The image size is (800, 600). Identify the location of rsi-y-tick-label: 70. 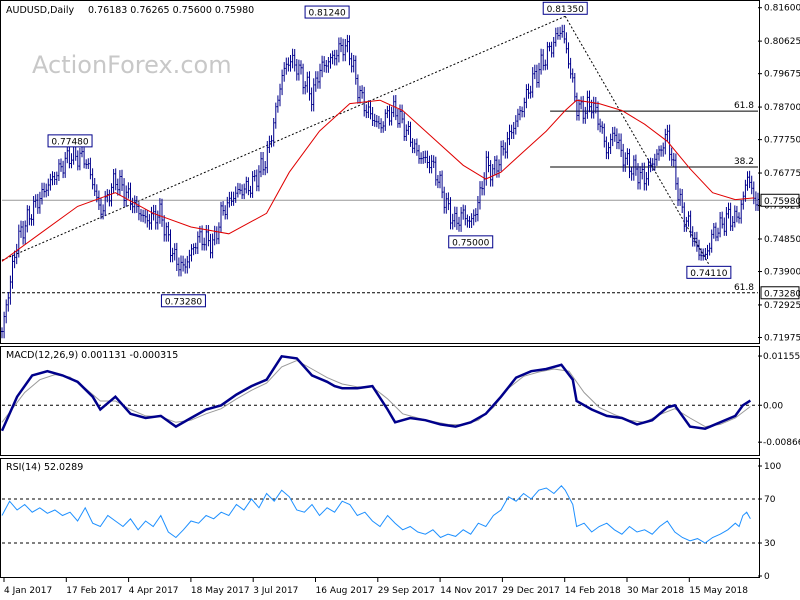
(770, 500).